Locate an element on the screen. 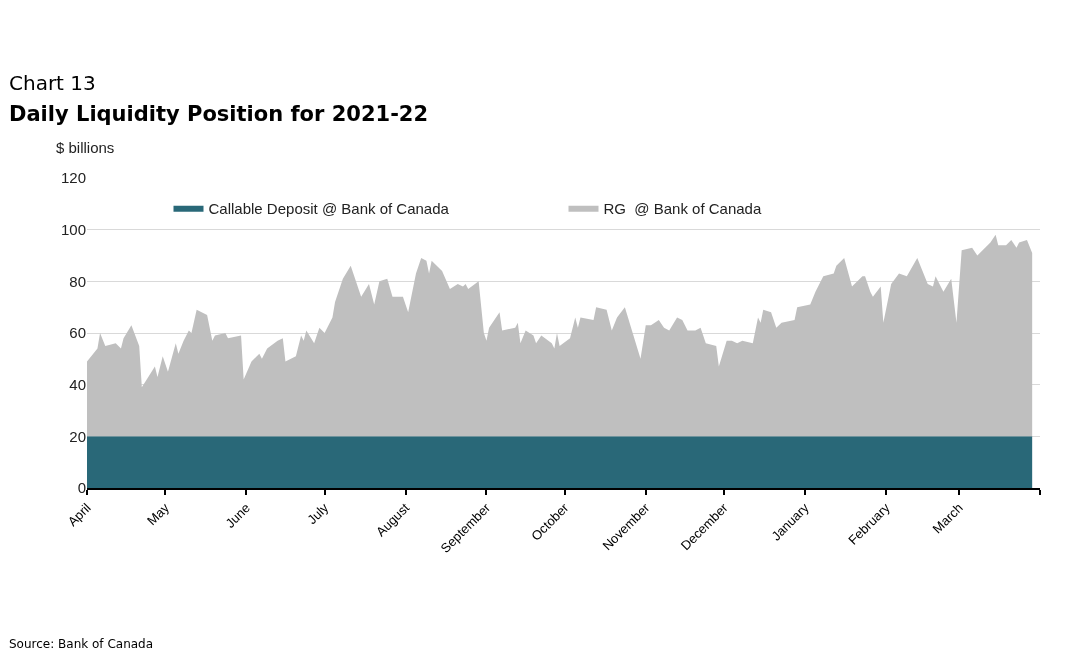  y-tick-label: 40 is located at coordinates (77, 384).